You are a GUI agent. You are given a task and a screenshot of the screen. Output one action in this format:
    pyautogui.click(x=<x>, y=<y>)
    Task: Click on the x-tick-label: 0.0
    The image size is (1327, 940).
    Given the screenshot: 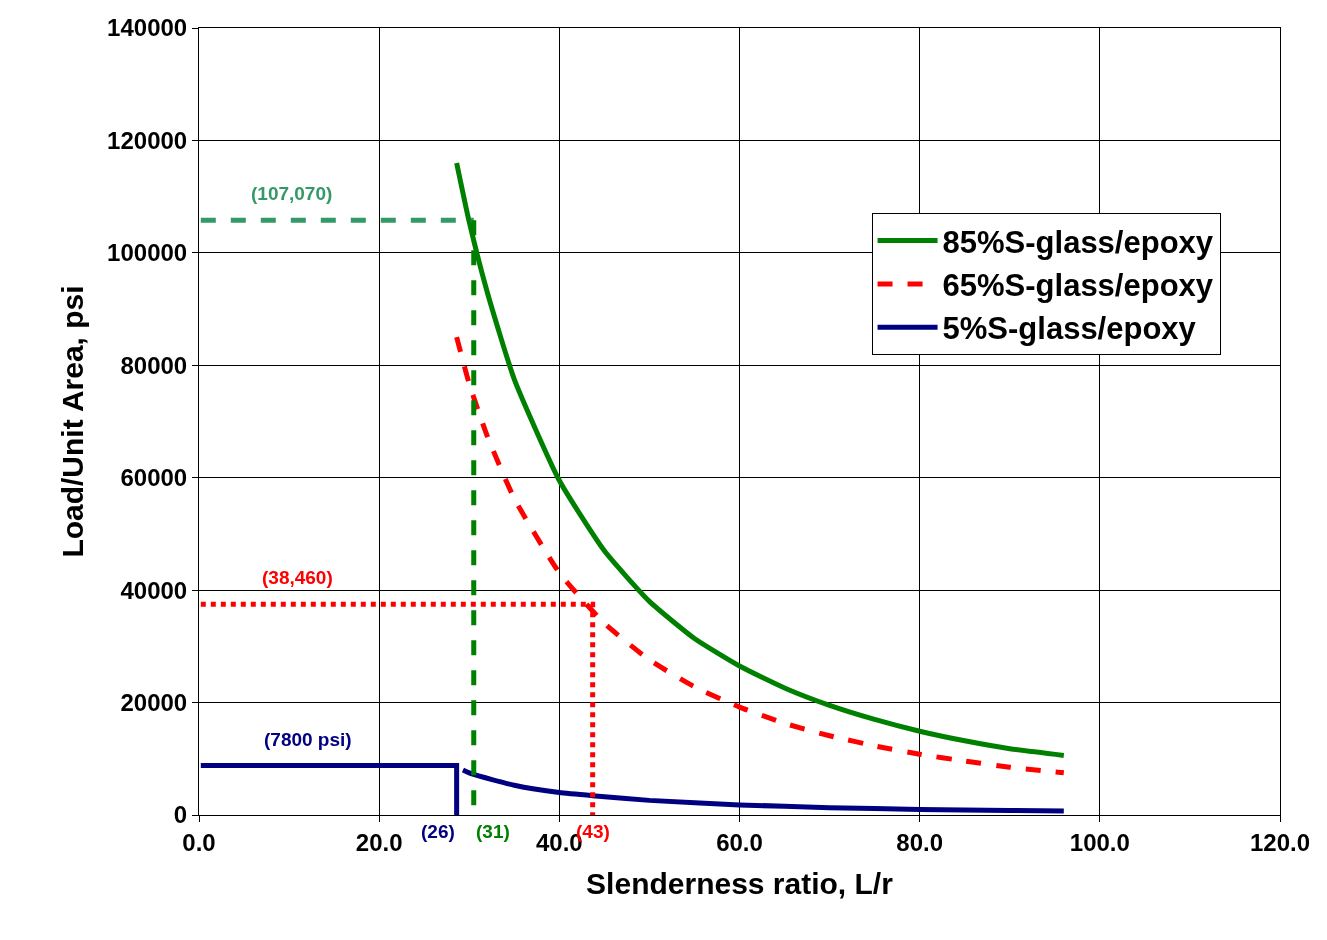 What is the action you would take?
    pyautogui.click(x=199, y=842)
    